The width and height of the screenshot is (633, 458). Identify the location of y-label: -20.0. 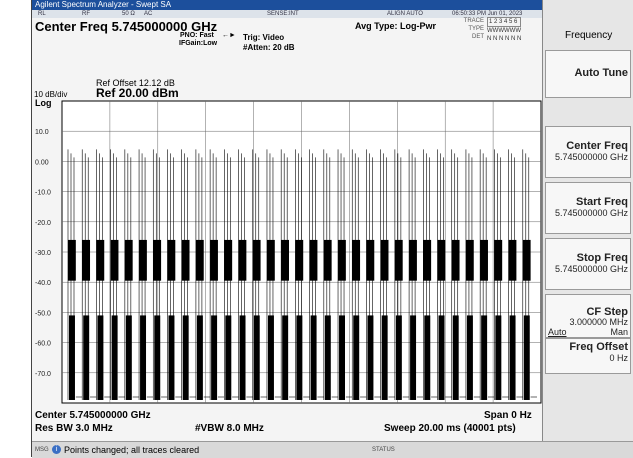
(43, 223).